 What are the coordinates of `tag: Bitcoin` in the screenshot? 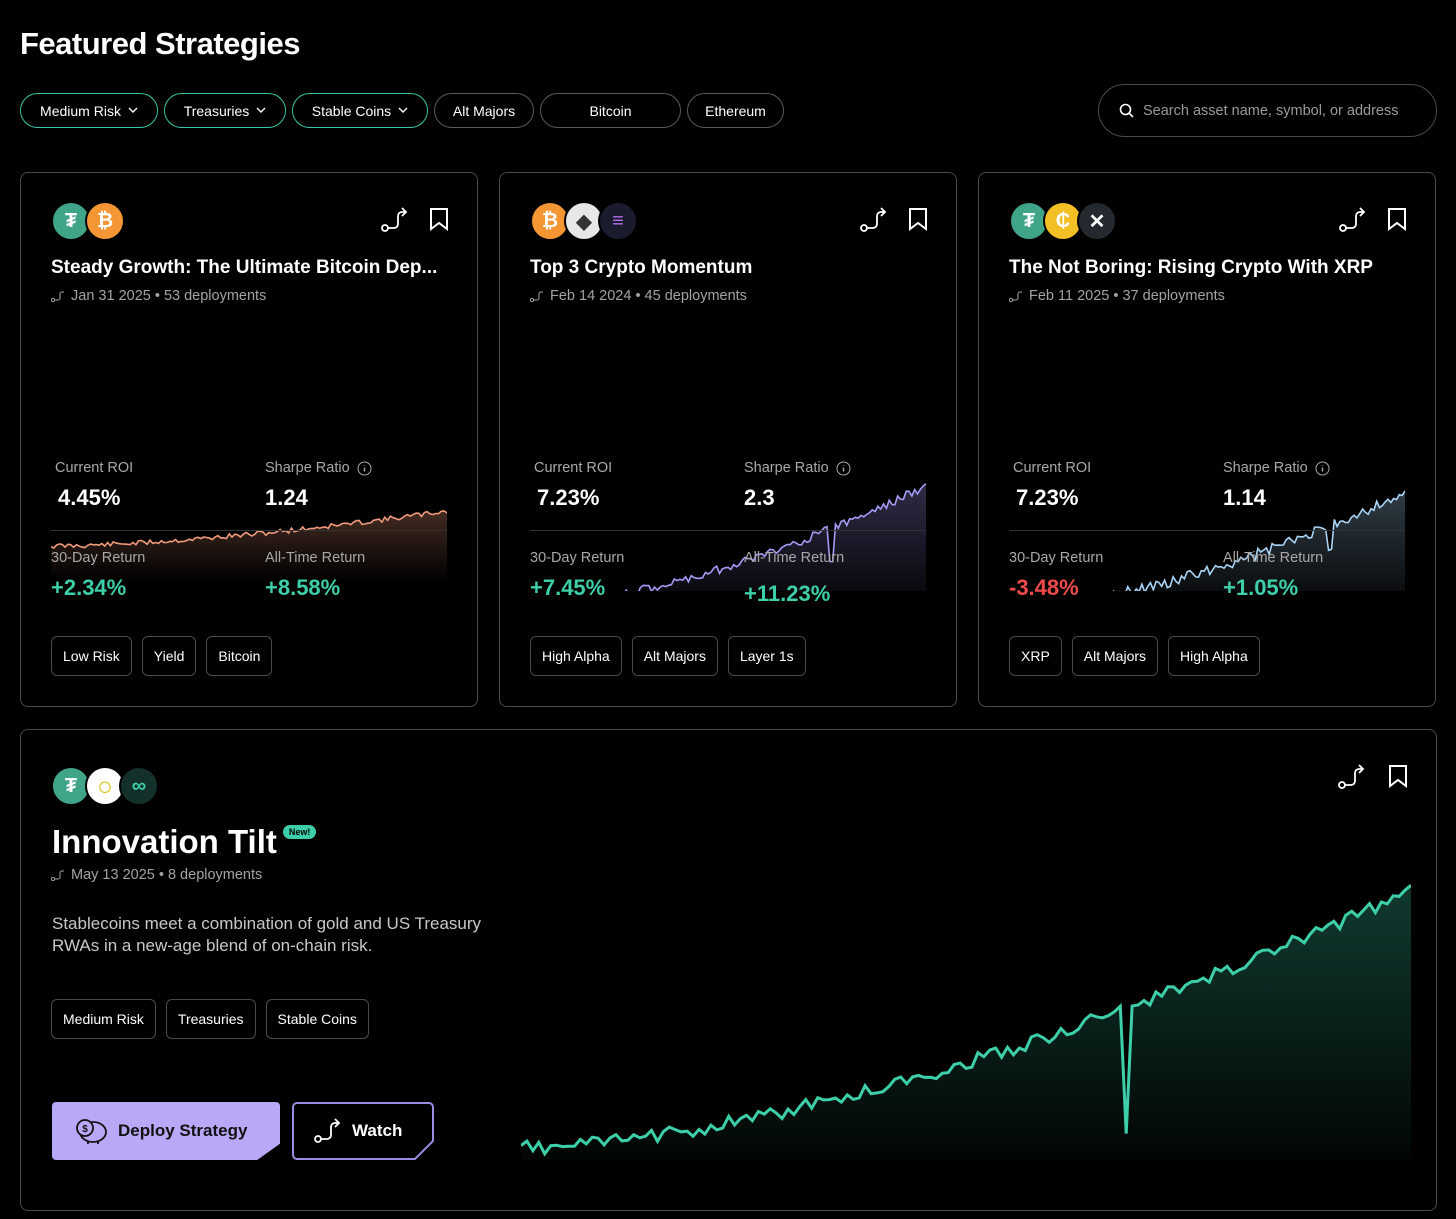 It's located at (239, 656).